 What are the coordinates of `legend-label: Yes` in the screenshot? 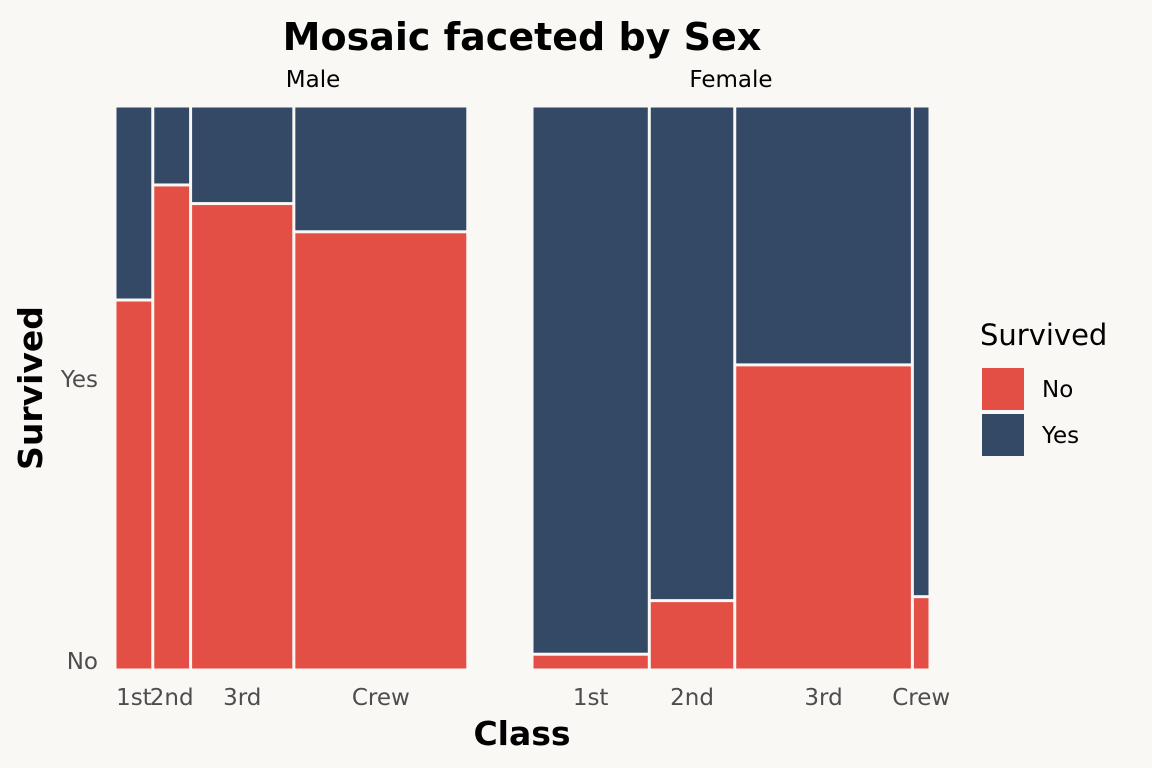 It's located at (1060, 436).